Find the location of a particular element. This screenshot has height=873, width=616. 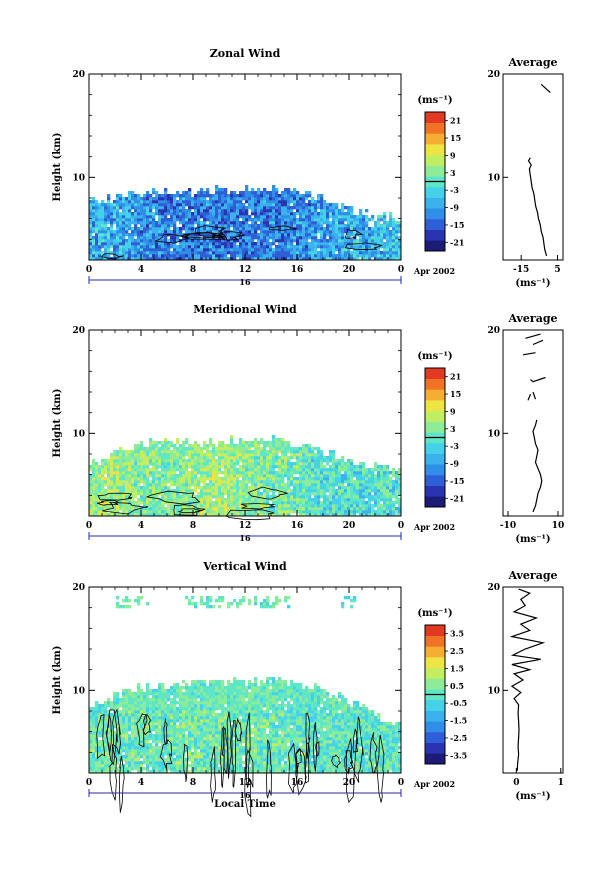

meridional-title: Meridional Wind is located at coordinates (245, 309).